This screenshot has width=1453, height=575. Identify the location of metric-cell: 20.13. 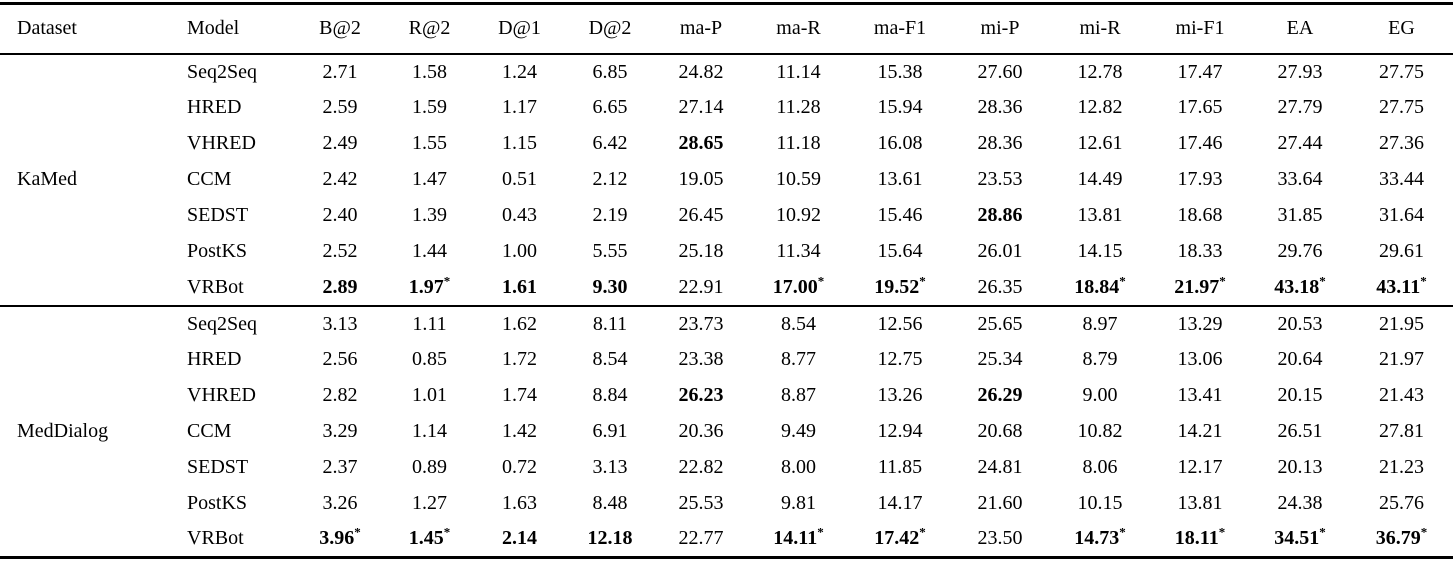
(1300, 467).